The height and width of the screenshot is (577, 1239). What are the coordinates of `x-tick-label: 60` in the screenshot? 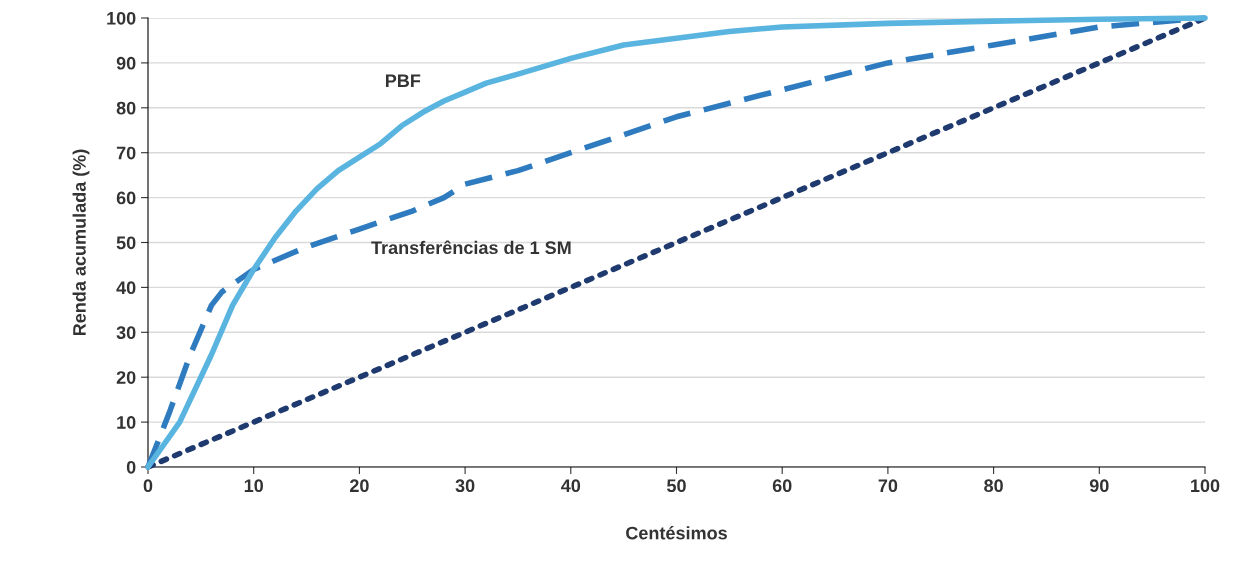 It's located at (782, 486).